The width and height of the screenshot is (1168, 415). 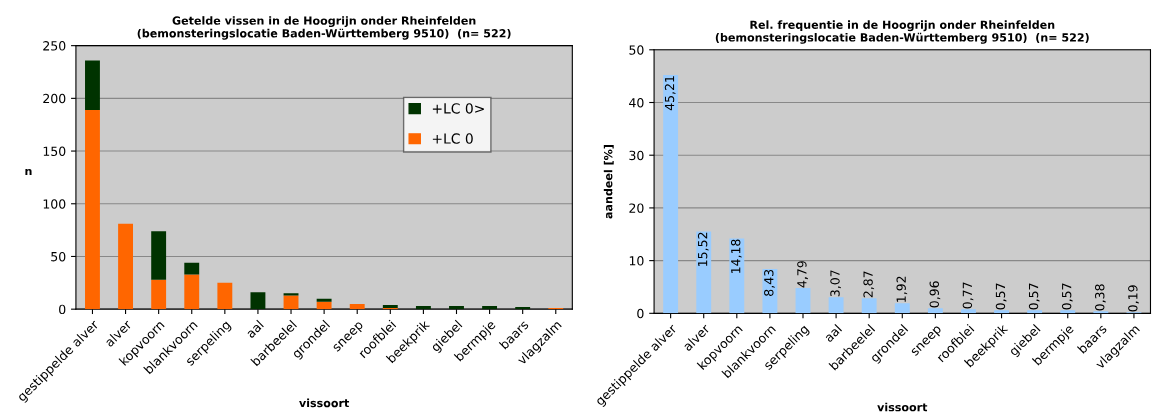 What do you see at coordinates (835, 283) in the screenshot?
I see `data-label: 3,07` at bounding box center [835, 283].